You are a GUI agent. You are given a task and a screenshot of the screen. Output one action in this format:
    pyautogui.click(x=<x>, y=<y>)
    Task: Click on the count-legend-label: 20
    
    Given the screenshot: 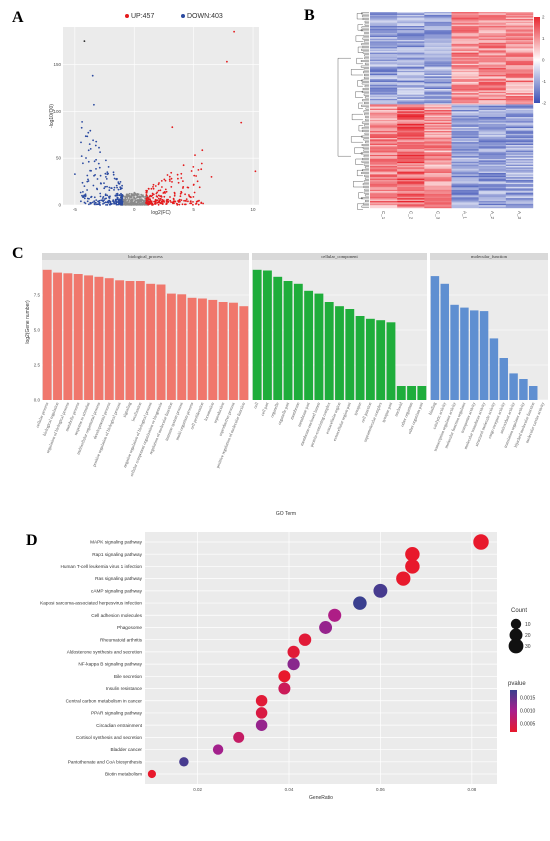 What is the action you would take?
    pyautogui.click(x=528, y=636)
    